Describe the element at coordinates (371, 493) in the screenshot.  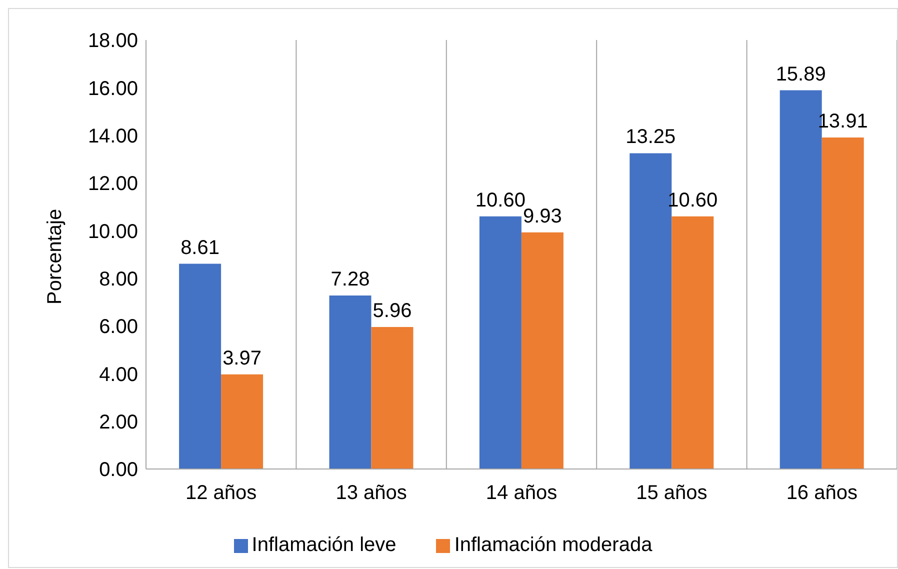
I see `x-tick-label: 13 años` at that location.